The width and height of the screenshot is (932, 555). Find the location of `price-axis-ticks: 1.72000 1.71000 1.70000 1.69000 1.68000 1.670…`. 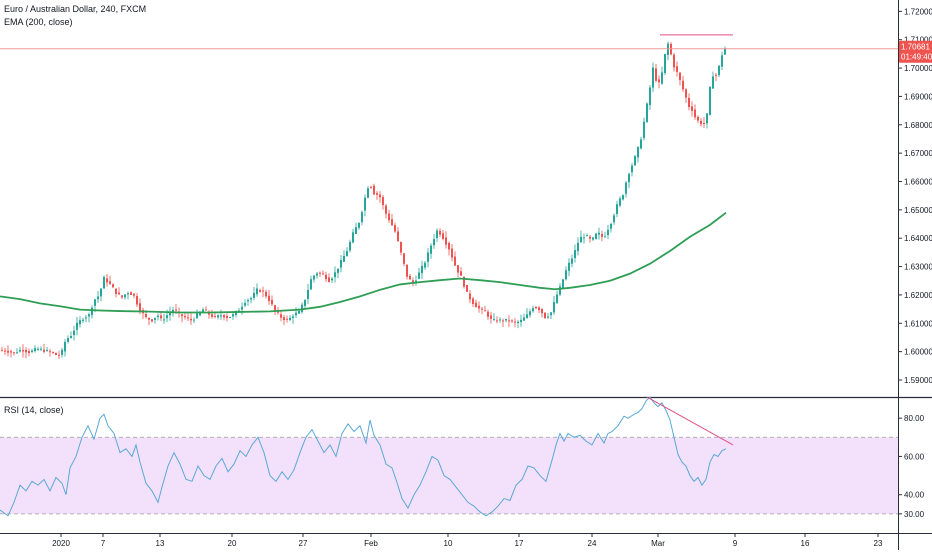

price-axis-ticks: 1.72000 1.71000 1.70000 1.69000 1.68000 1.670… is located at coordinates (915, 196).